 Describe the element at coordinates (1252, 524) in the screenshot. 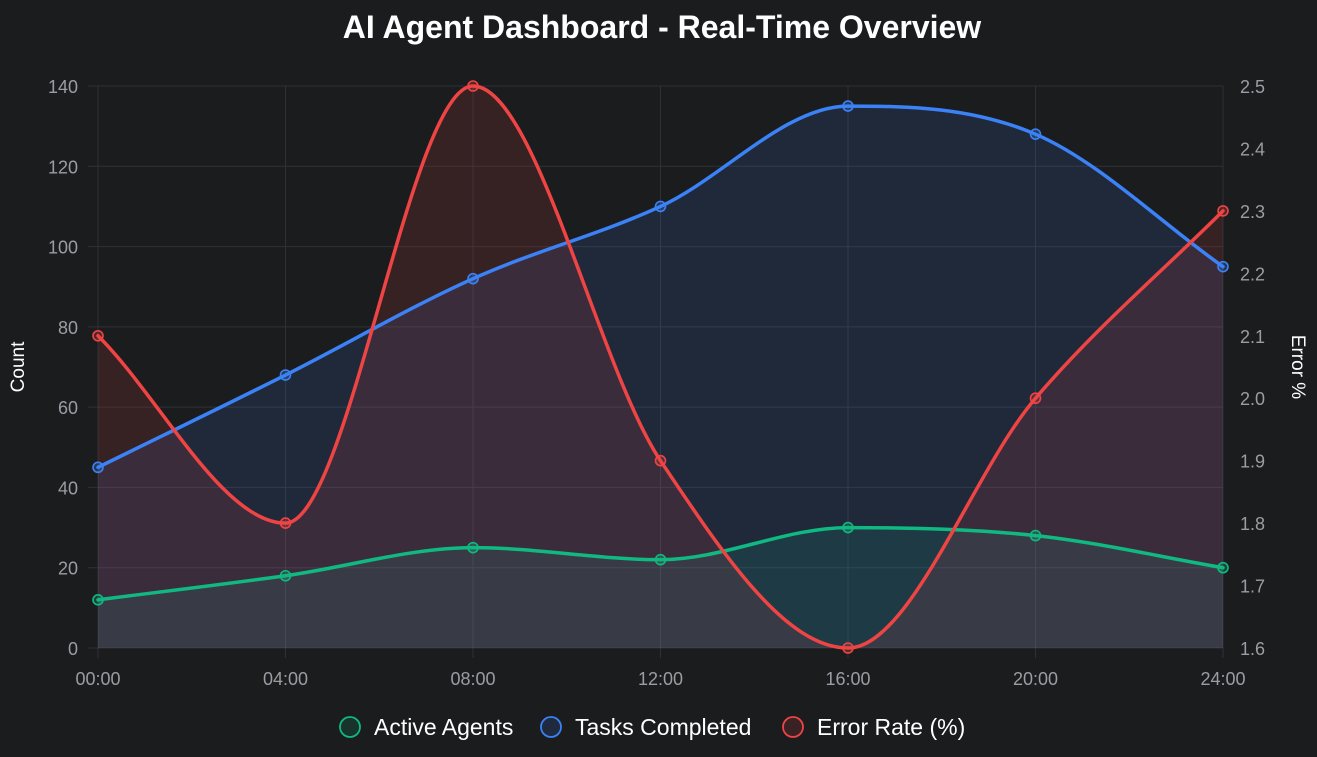

I see `y-tick-right: 1.8` at that location.